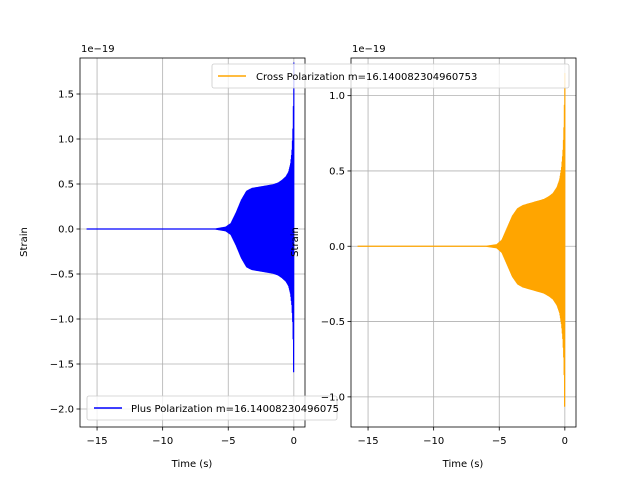 Image resolution: width=640 pixels, height=480 pixels. I want to click on legend: Cross Polarization m=16.140082304960753, so click(390, 76).